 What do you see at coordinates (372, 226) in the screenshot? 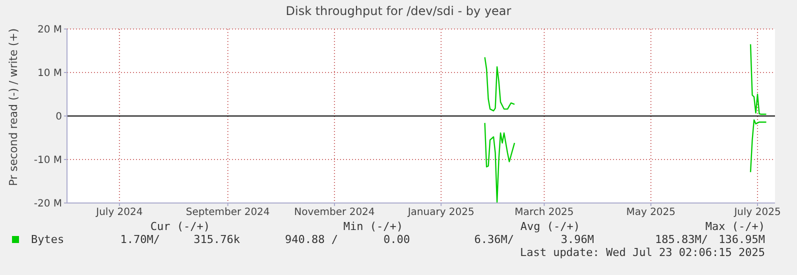
I see `text: Min (-/+)` at bounding box center [372, 226].